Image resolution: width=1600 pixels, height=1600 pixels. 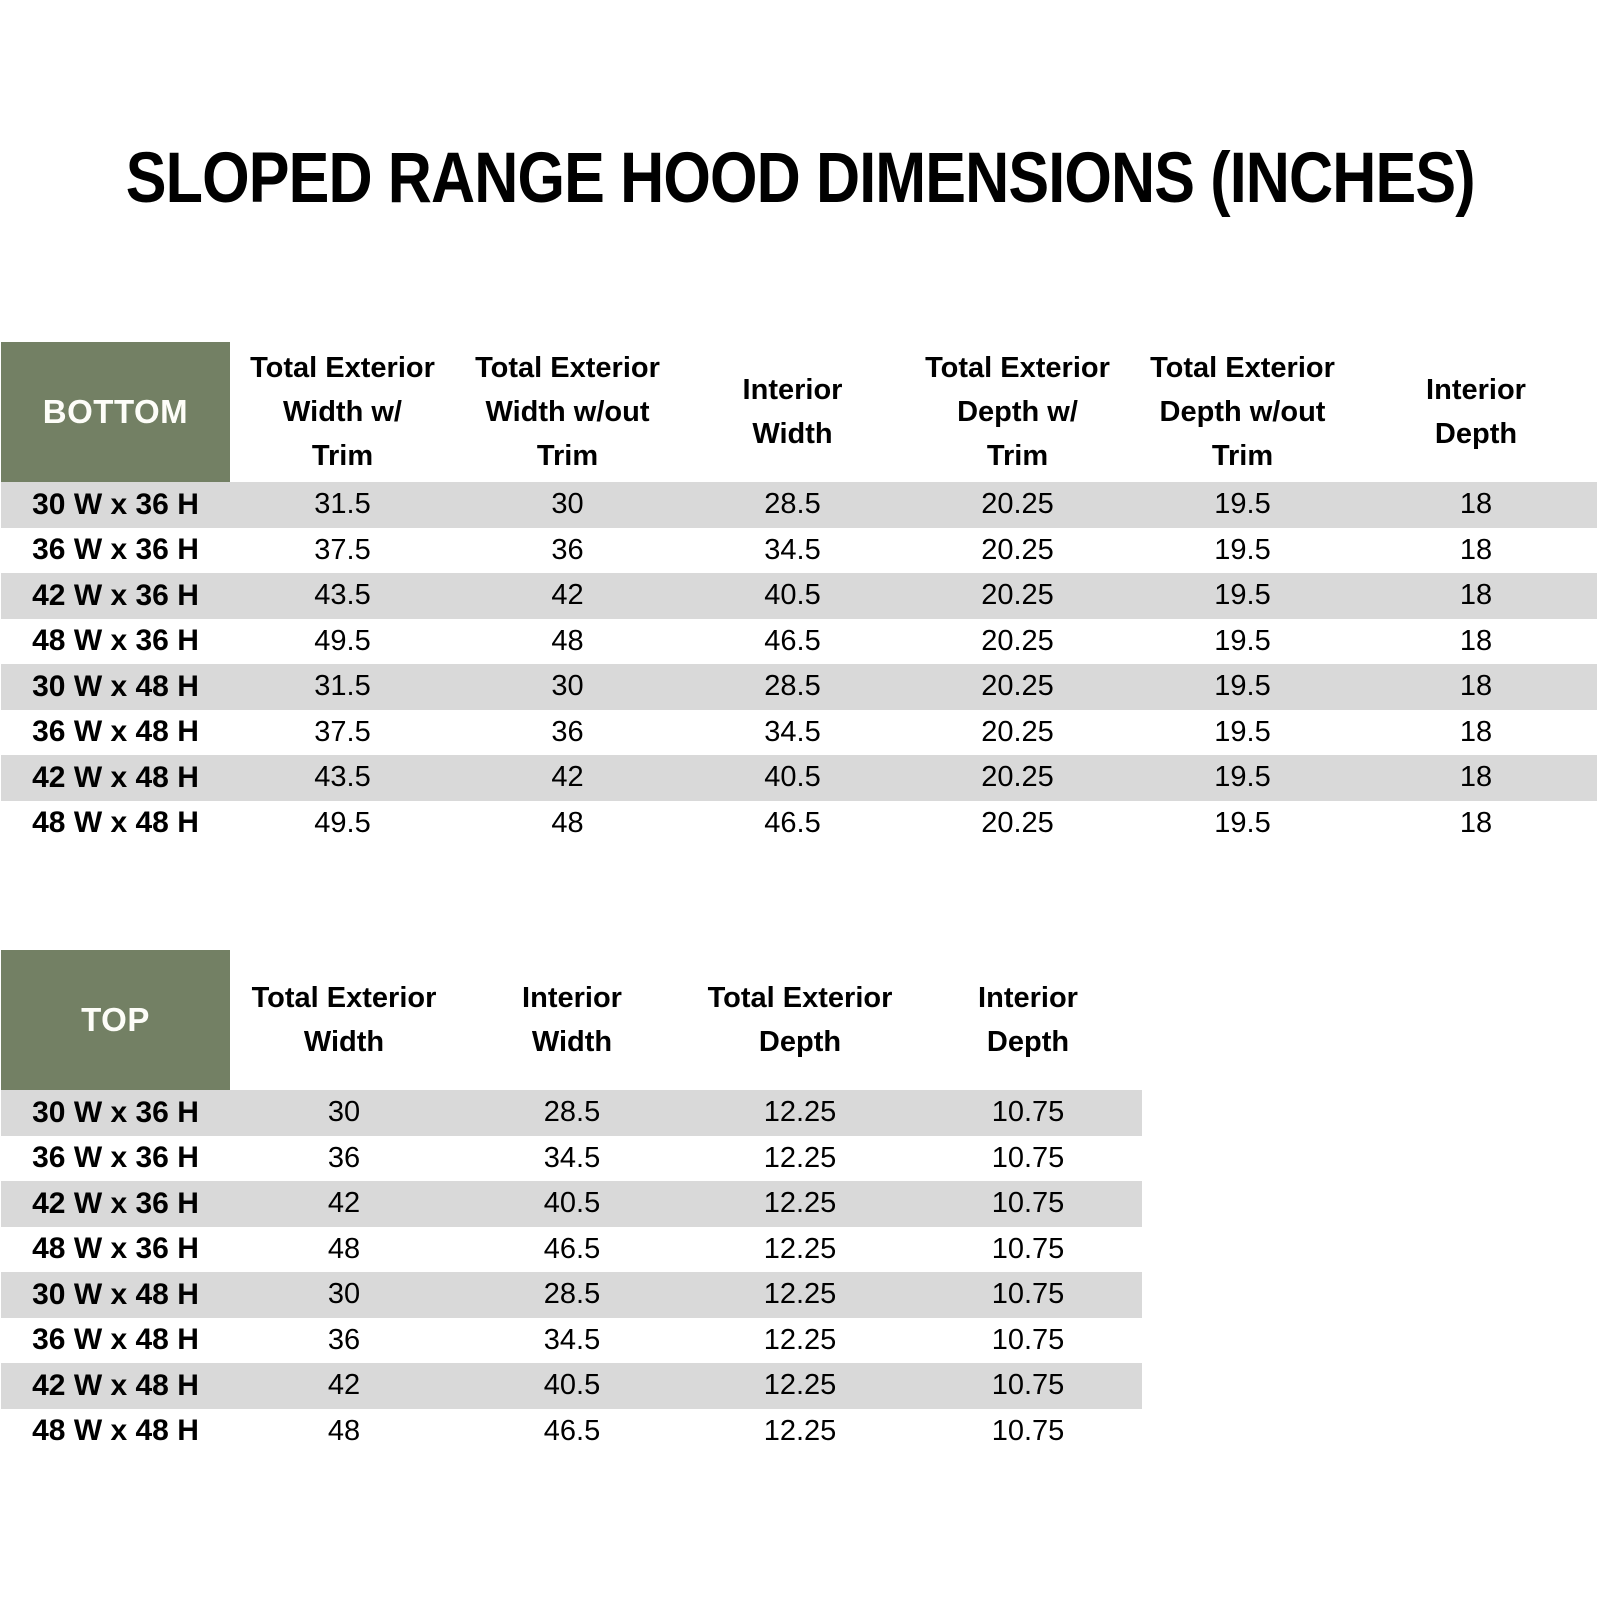 I want to click on table-row: 30 W x 36 H 30 28.5 12.25 10.75, so click(x=571, y=1113).